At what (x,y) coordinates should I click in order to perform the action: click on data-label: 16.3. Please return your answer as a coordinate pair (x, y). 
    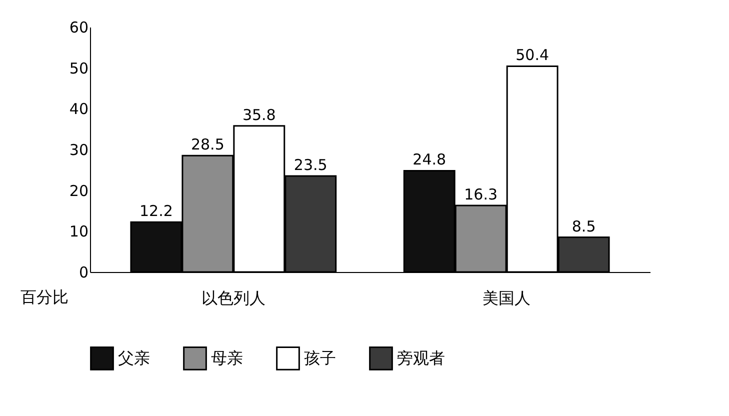
    Looking at the image, I should click on (481, 194).